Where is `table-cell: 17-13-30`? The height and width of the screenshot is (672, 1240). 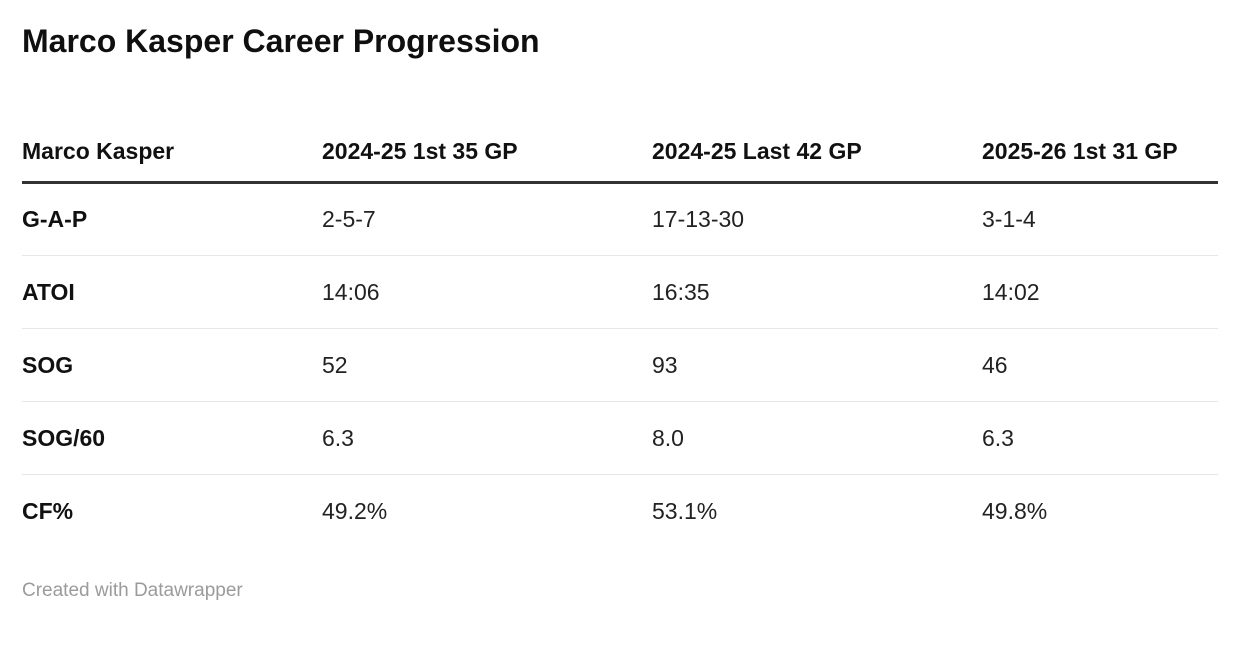
table-cell: 17-13-30 is located at coordinates (698, 219).